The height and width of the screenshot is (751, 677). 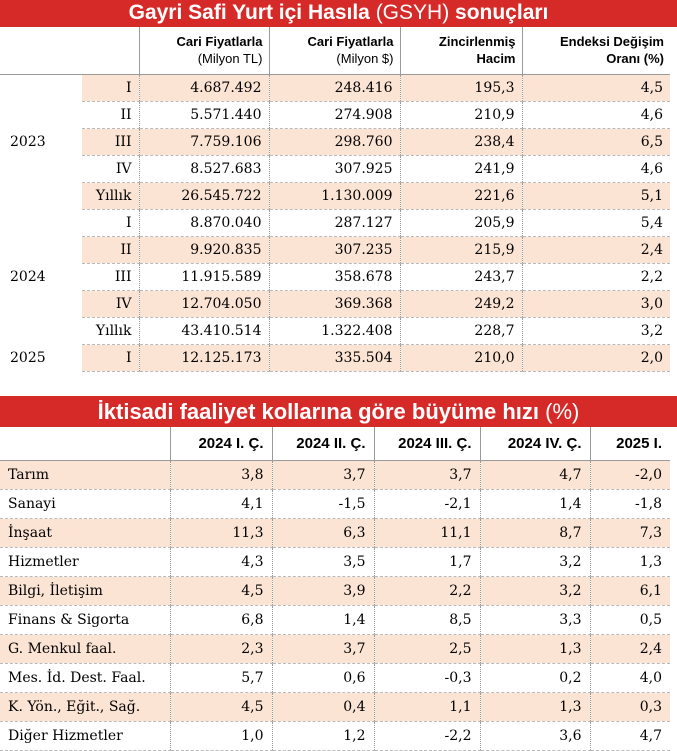 What do you see at coordinates (334, 51) in the screenshot?
I see `gsyh-header-usd: Cari Fiyatlarla (Milyon $)` at bounding box center [334, 51].